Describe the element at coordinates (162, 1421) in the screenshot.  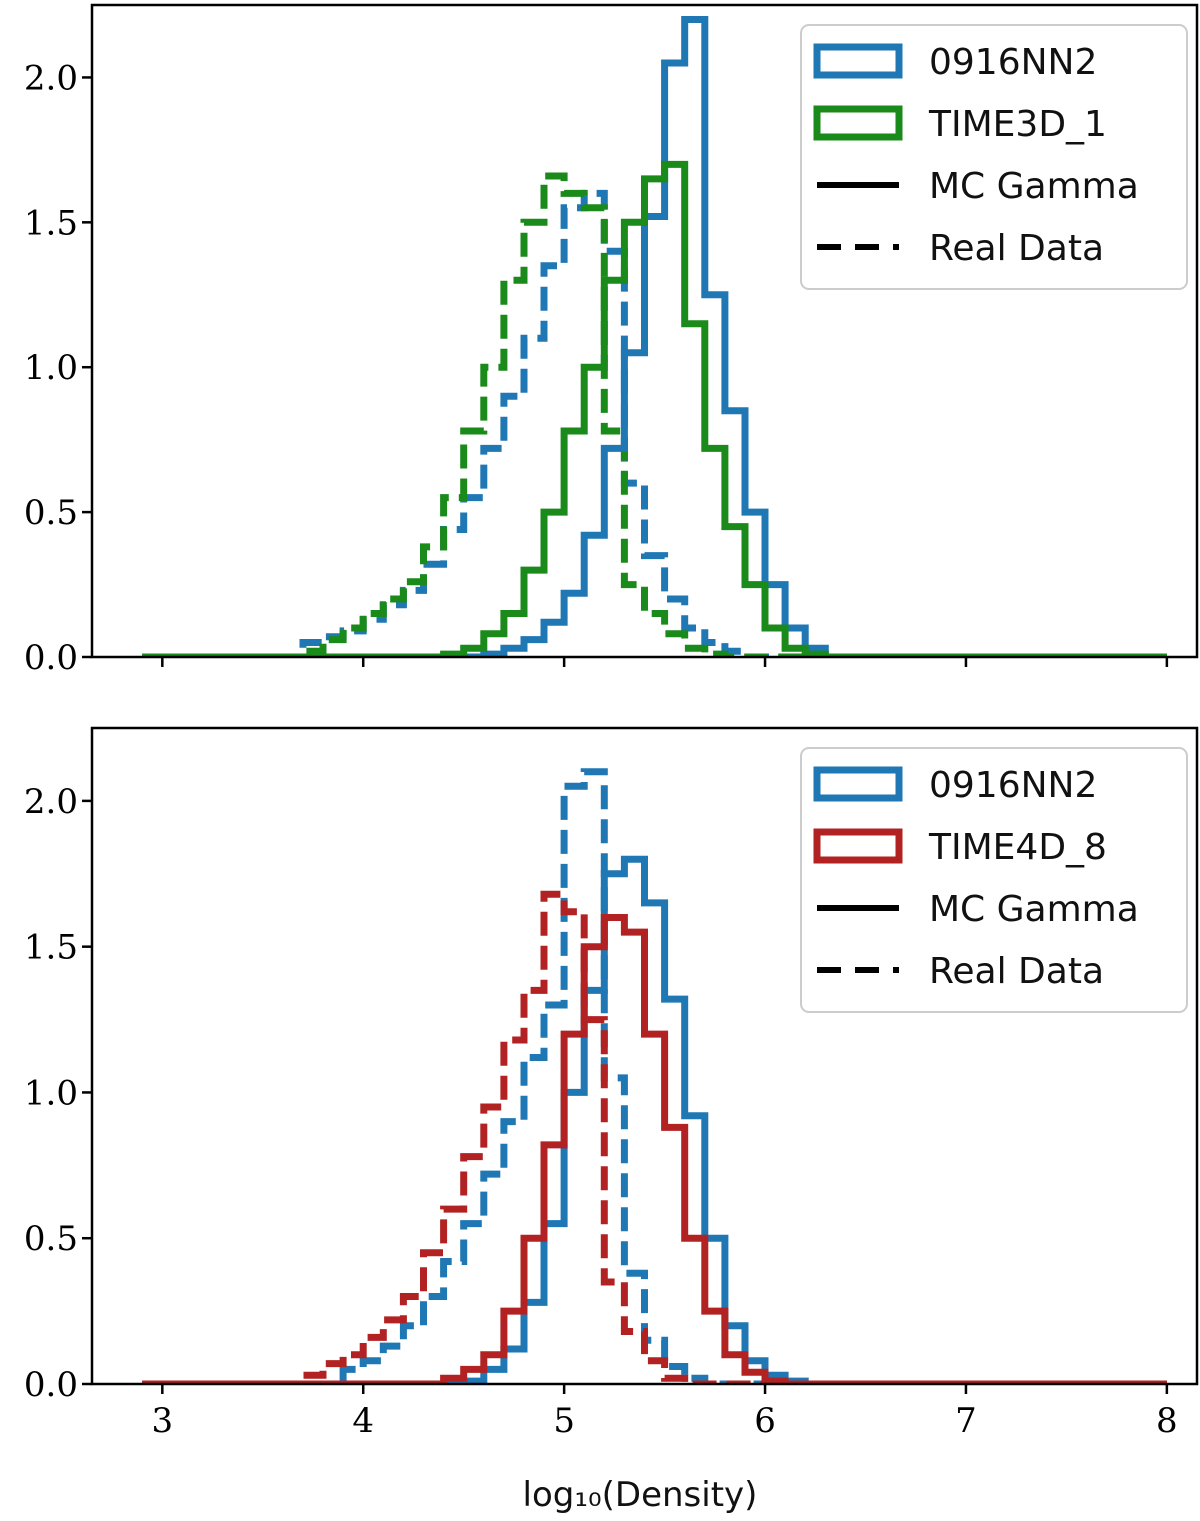
I see `x-tick-label: 3` at that location.